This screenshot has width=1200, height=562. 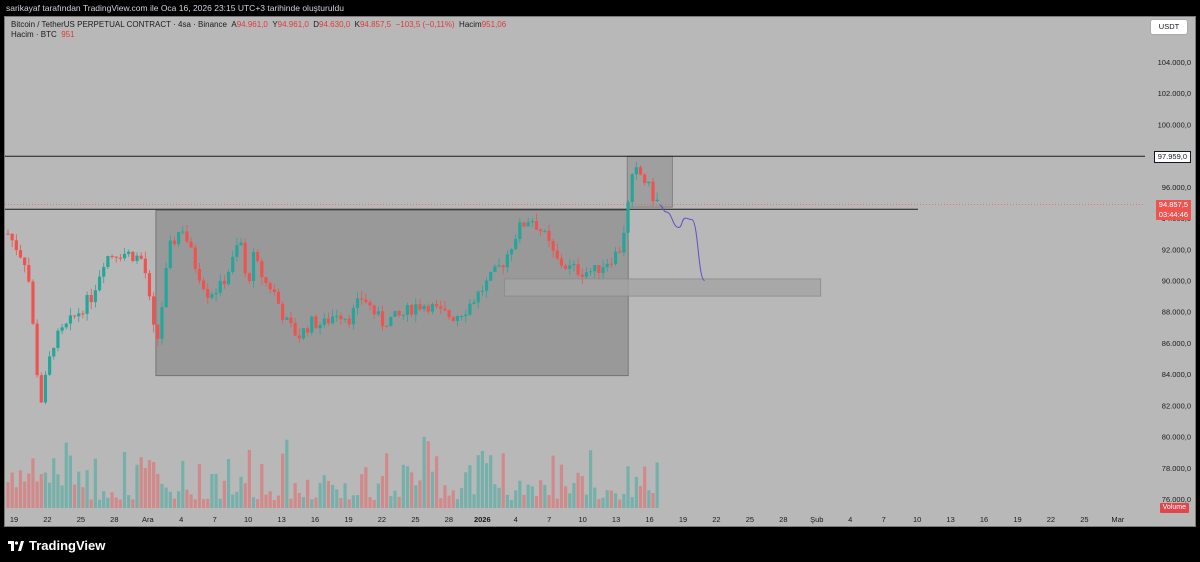 What do you see at coordinates (1176, 405) in the screenshot?
I see `y-axis-tick-label: 82.000,0` at bounding box center [1176, 405].